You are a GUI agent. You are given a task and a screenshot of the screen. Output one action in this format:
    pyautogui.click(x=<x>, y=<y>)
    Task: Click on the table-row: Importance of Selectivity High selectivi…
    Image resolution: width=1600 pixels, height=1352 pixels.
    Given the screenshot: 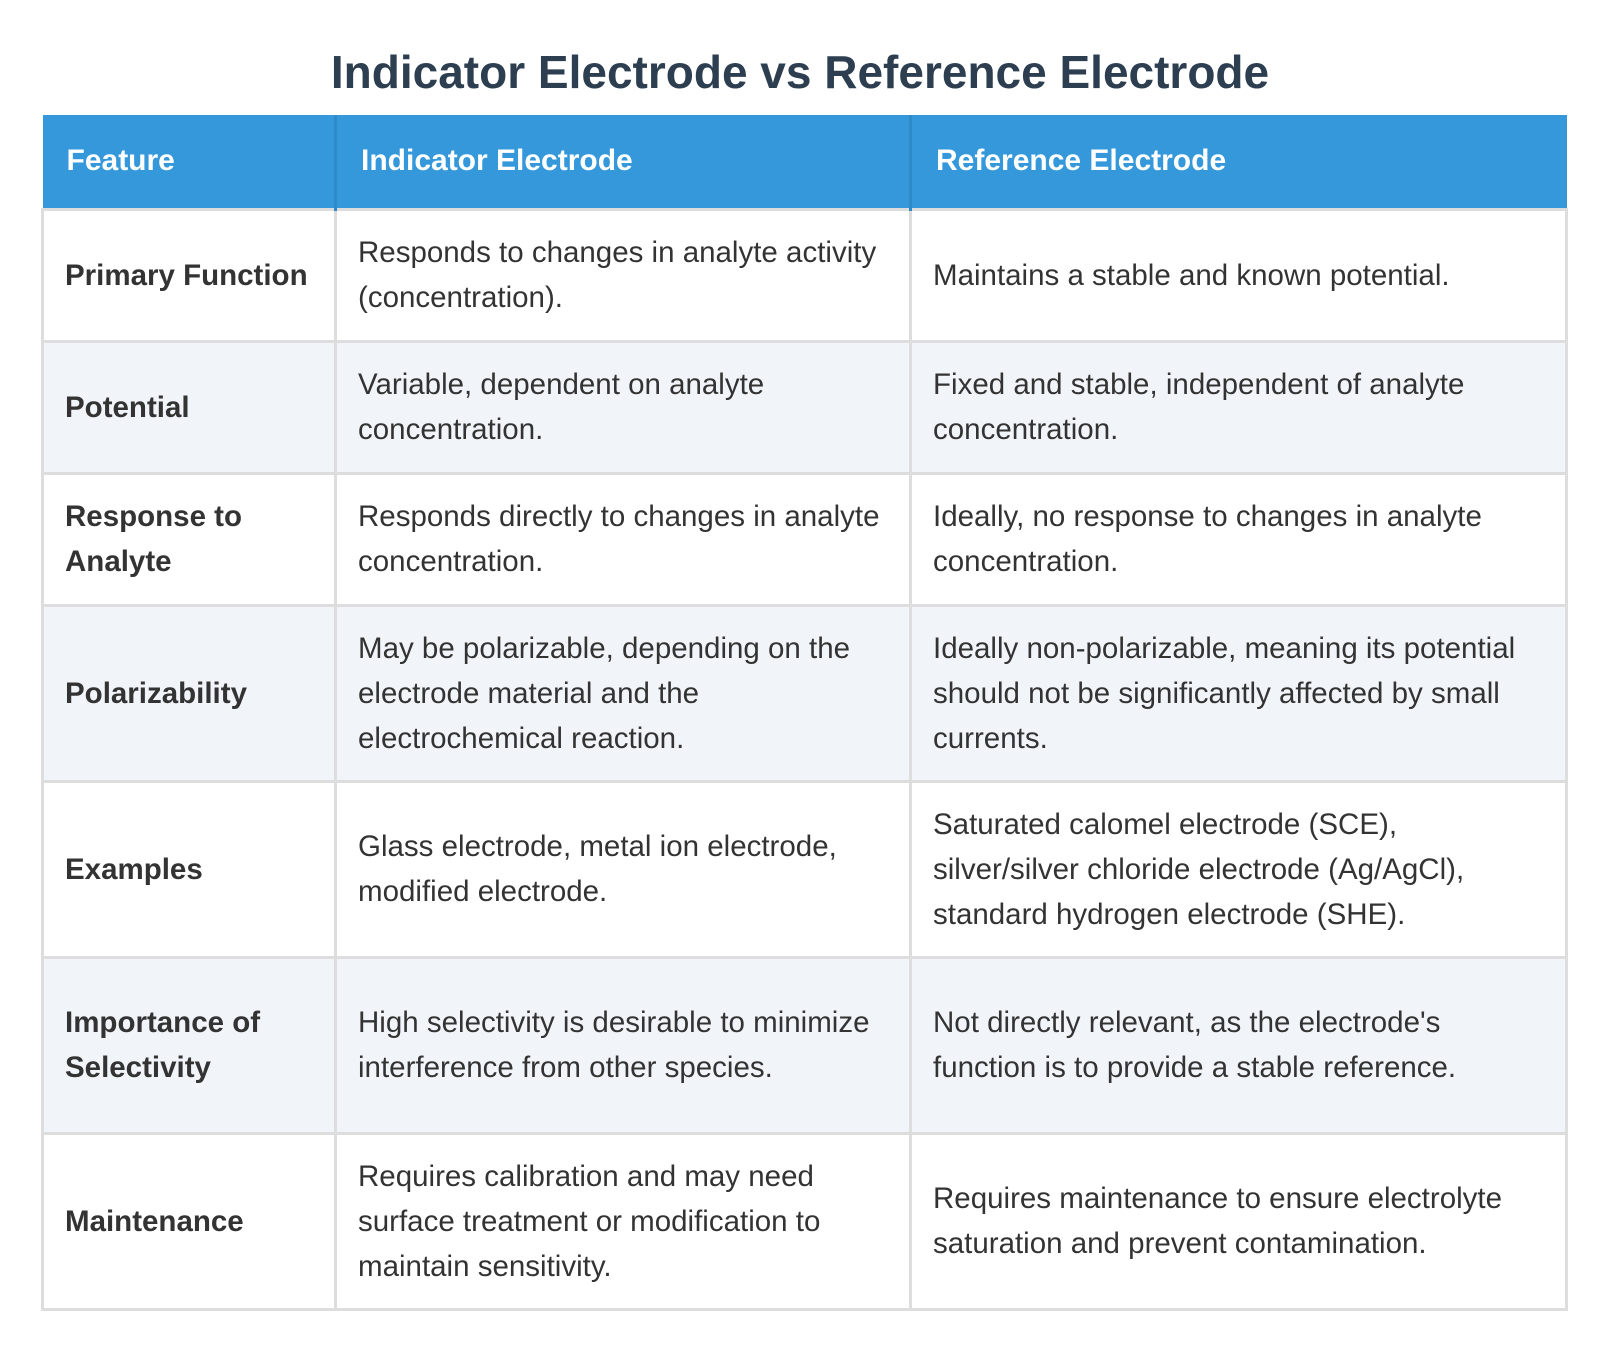 What is the action you would take?
    pyautogui.click(x=804, y=1045)
    